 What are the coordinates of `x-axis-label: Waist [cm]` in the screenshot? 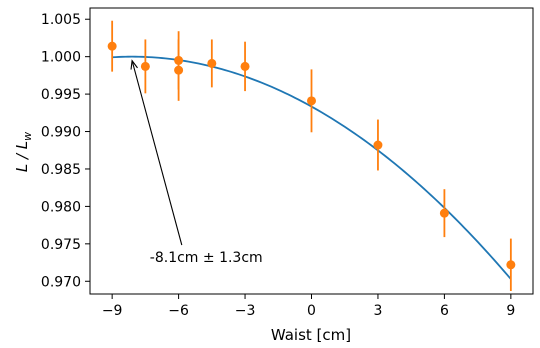 It's located at (311, 335).